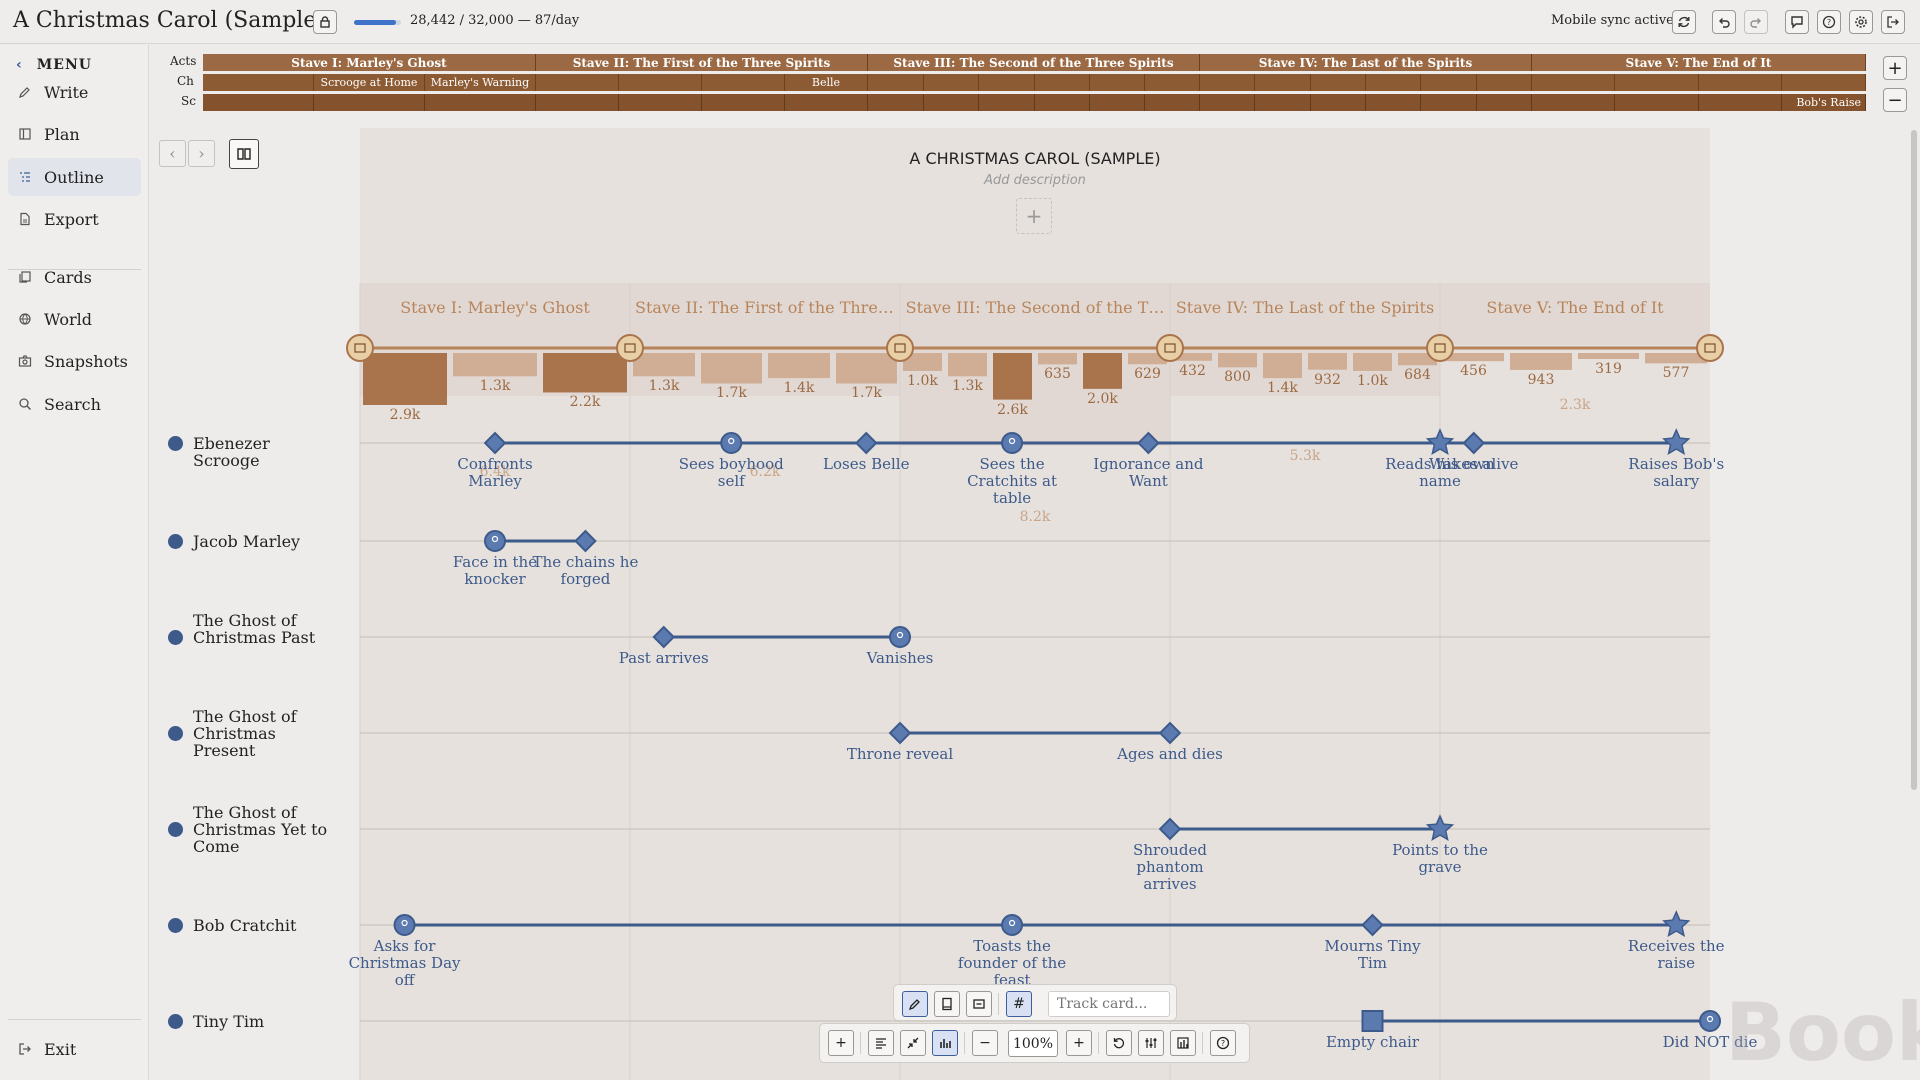  Describe the element at coordinates (1170, 754) in the screenshot. I see `event-label: Ages and dies` at that location.